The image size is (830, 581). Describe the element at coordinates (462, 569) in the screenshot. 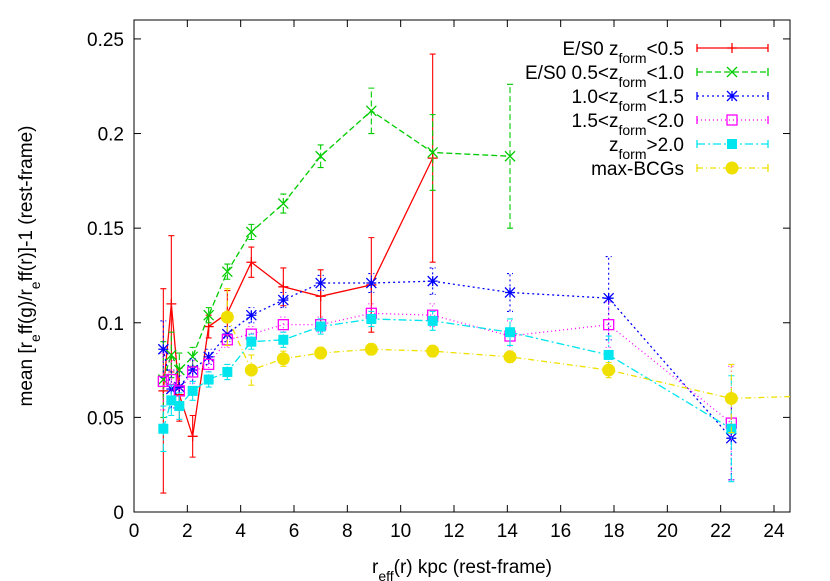

I see `x-axis-title: reff(r) kpc (rest-frame)` at that location.